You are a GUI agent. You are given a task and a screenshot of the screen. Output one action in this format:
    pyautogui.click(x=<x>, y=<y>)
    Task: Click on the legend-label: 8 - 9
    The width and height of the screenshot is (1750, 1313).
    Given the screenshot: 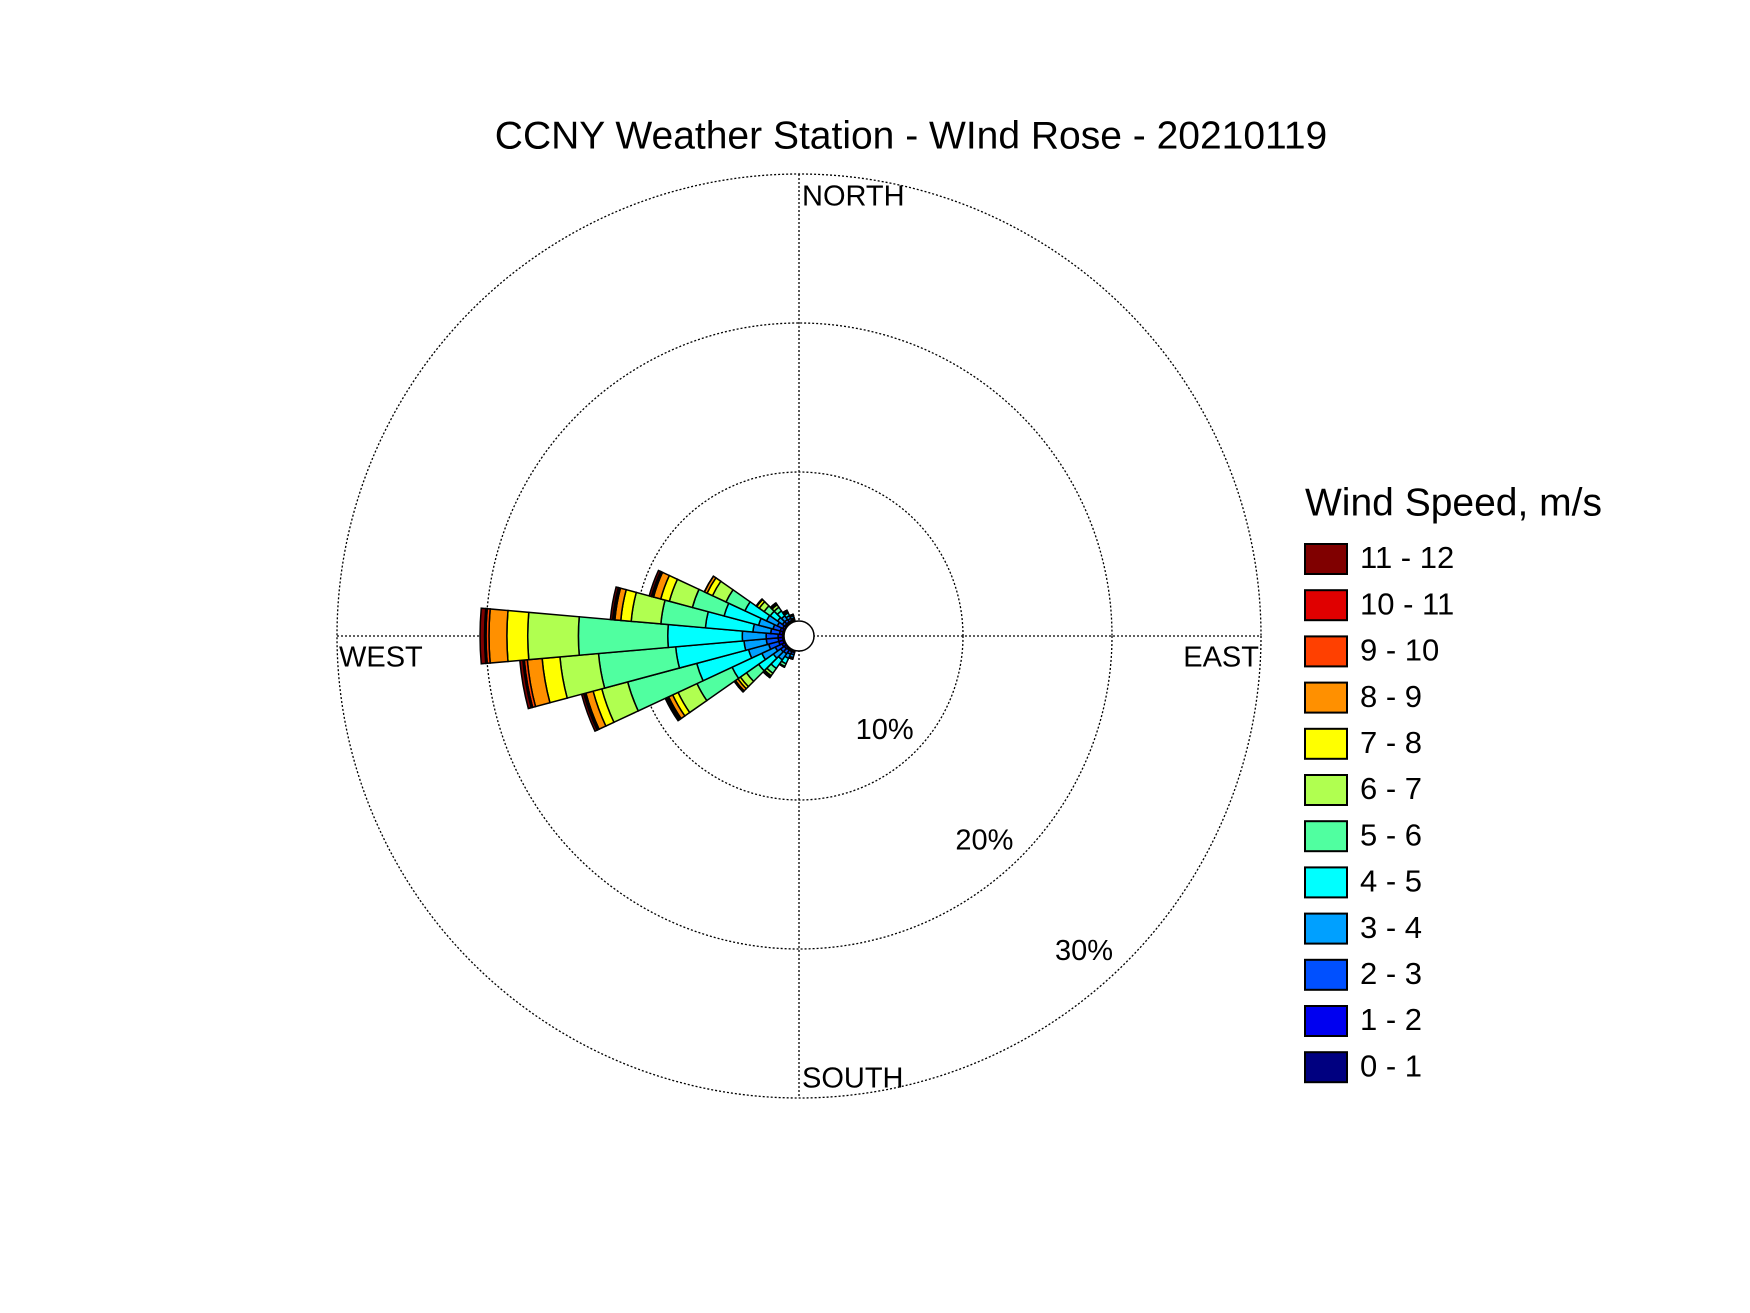 What is the action you would take?
    pyautogui.click(x=1391, y=696)
    